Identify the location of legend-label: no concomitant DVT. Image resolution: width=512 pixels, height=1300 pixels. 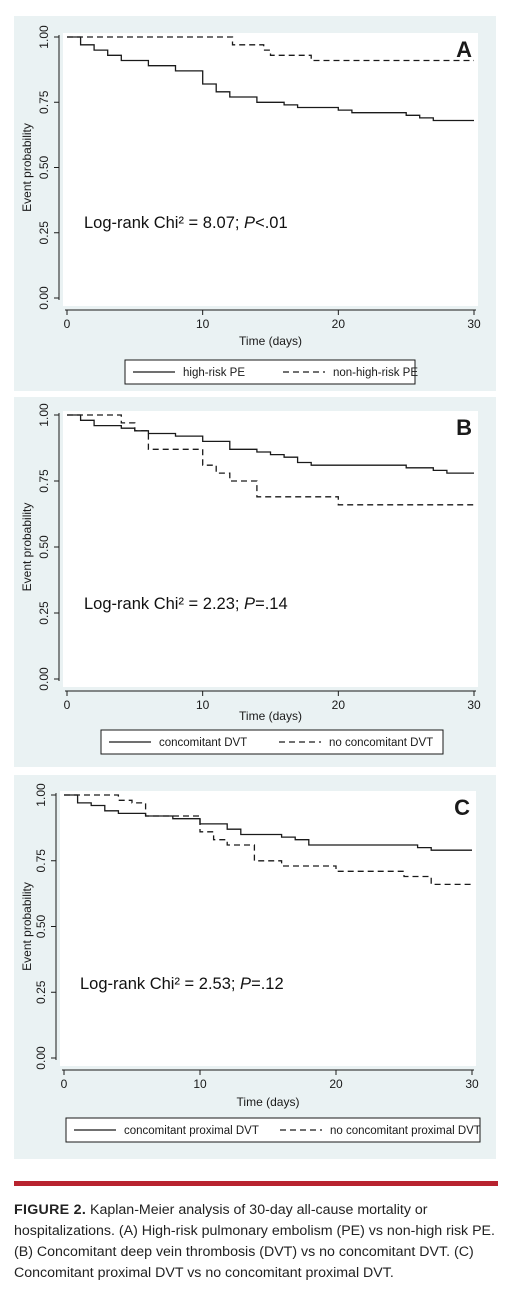
(381, 743).